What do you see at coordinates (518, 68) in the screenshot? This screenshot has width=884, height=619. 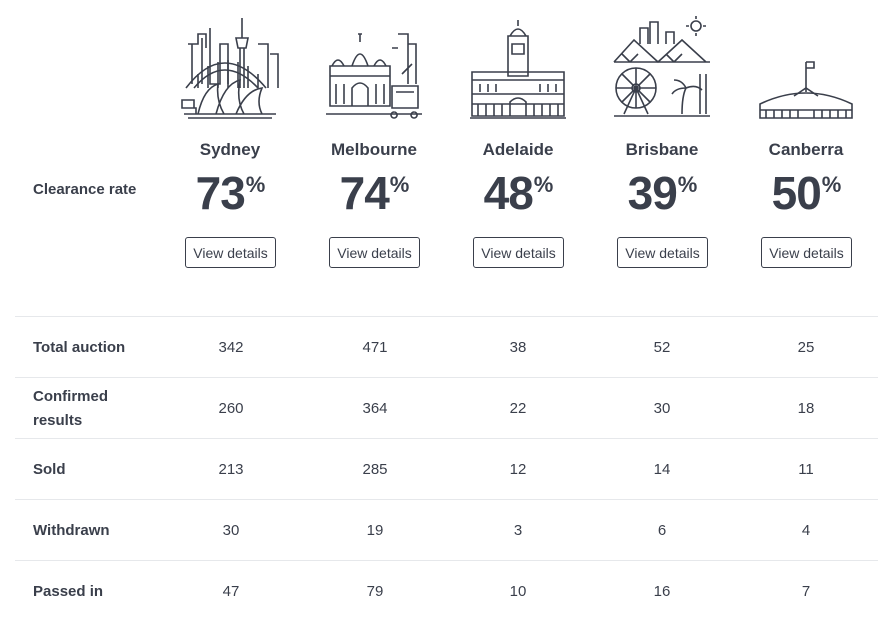 I see `adelaide-town-hall-icon` at bounding box center [518, 68].